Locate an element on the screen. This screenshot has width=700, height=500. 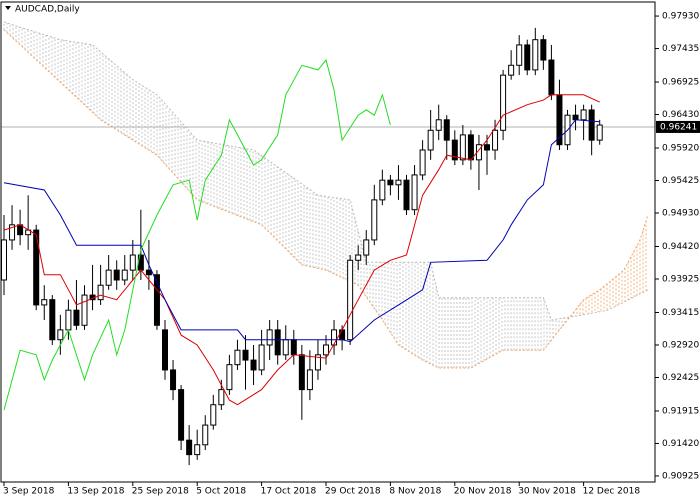
x-tick-label: 13 Sep 2018 is located at coordinates (95, 492).